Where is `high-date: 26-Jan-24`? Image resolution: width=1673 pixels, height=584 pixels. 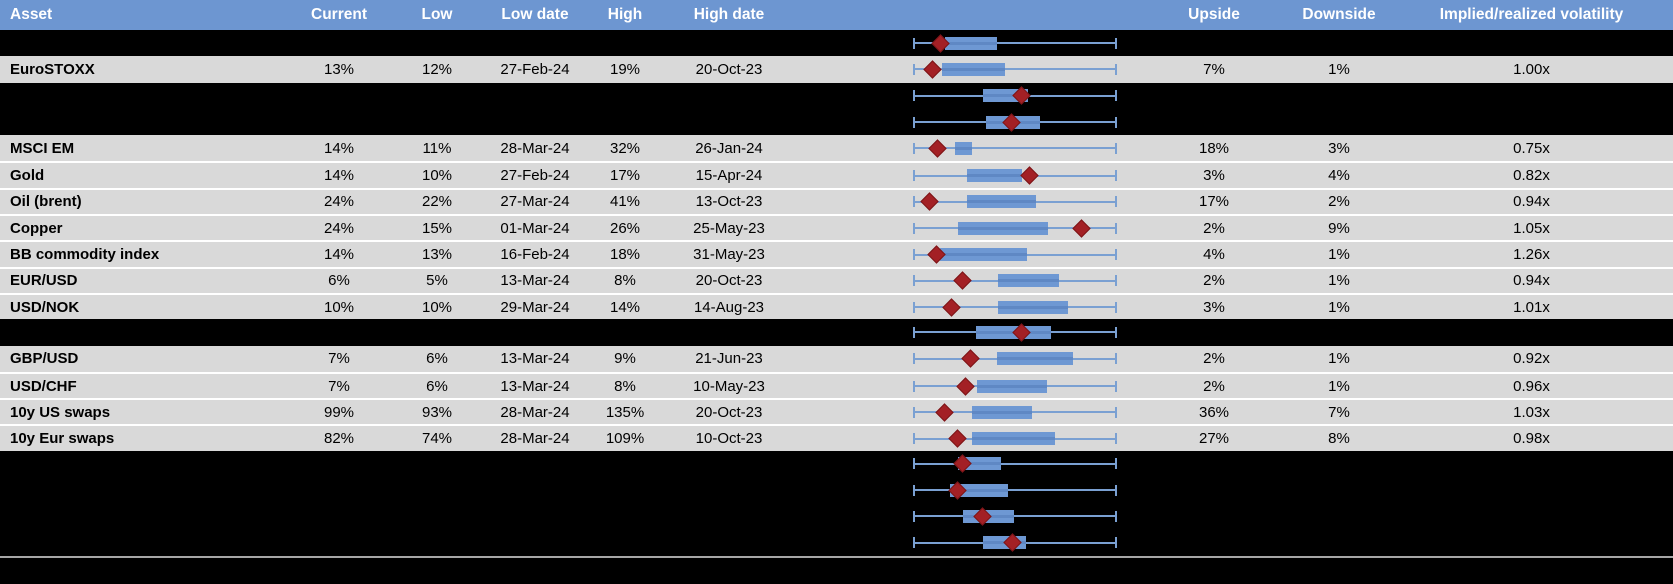
high-date: 26-Jan-24 is located at coordinates (729, 148).